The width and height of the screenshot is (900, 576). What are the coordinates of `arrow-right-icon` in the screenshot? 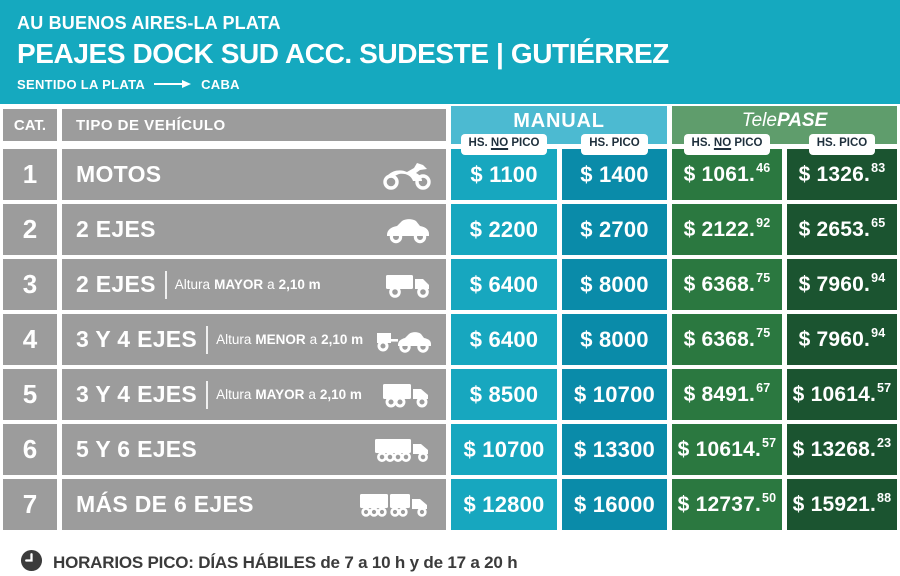 It's located at (173, 84).